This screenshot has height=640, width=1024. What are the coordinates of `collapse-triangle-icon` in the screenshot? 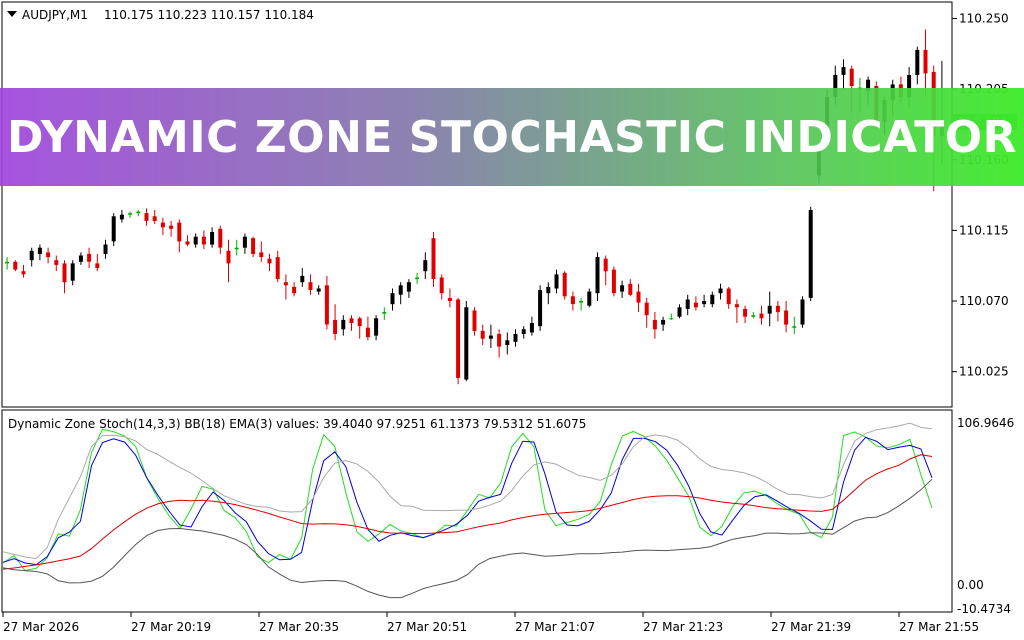 It's located at (12, 14).